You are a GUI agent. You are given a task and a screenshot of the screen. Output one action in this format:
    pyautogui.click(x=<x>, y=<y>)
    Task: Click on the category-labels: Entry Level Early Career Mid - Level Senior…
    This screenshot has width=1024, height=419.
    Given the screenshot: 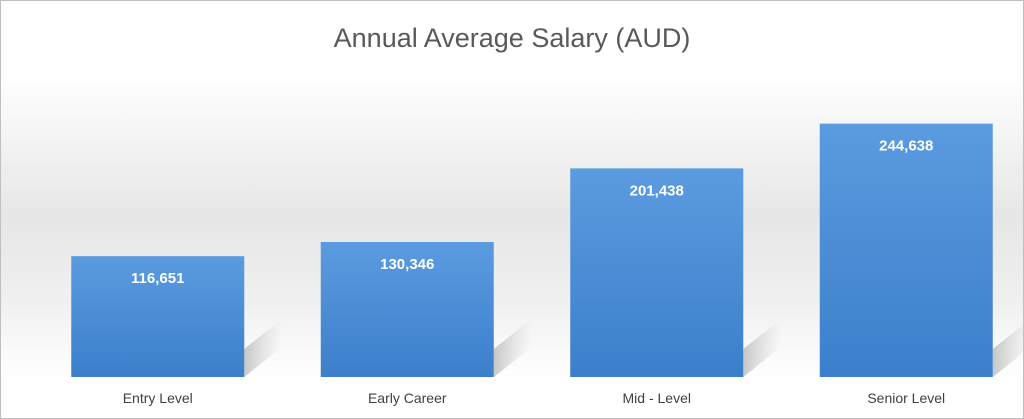 What is the action you would take?
    pyautogui.click(x=534, y=398)
    